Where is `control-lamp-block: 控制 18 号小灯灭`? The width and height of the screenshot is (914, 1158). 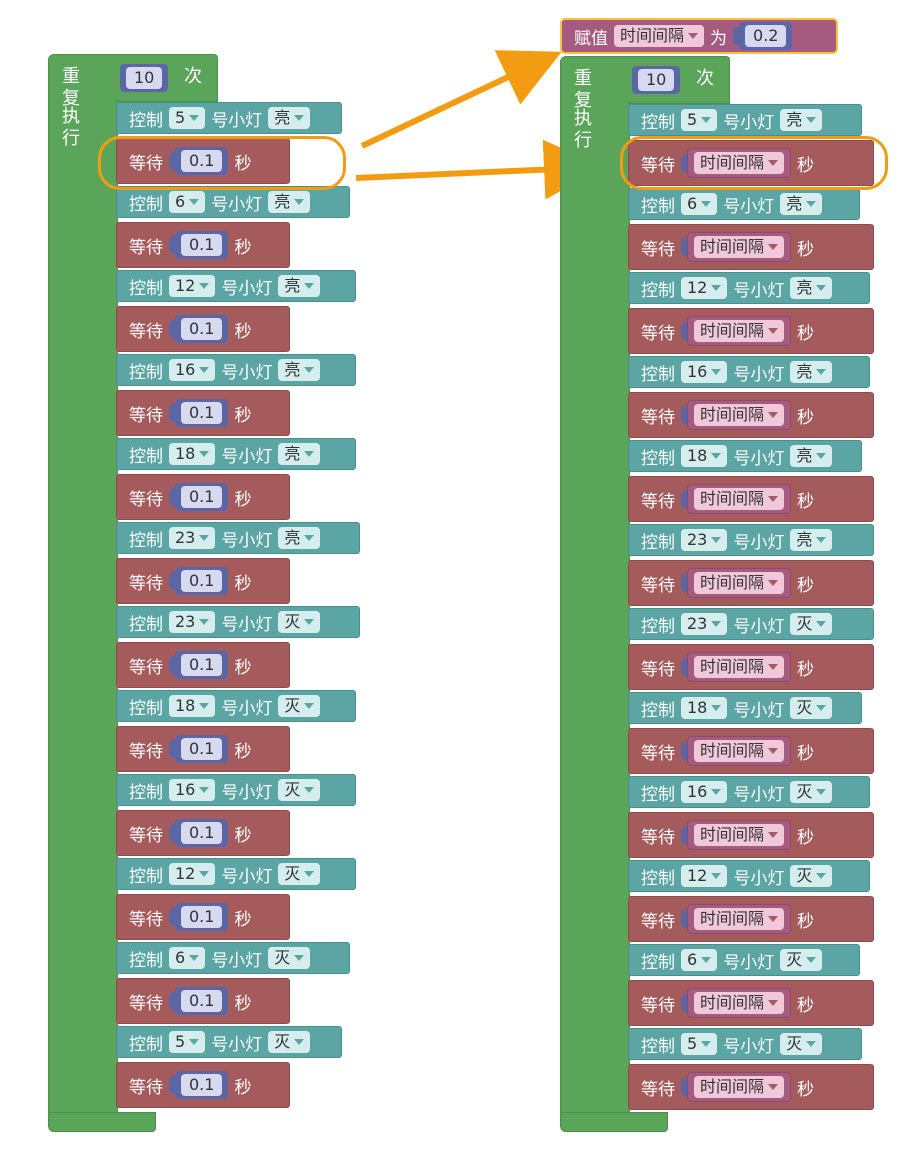
control-lamp-block: 控制 18 号小灯灭 is located at coordinates (745, 708).